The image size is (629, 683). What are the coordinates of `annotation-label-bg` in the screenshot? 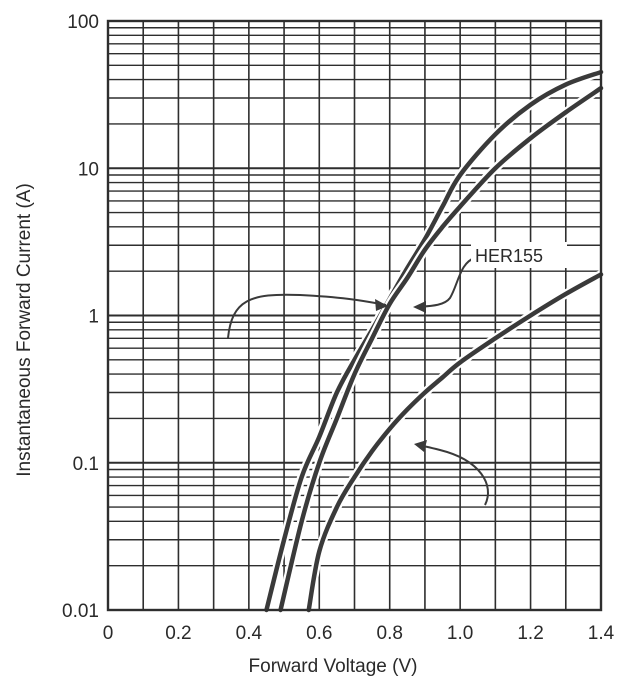 It's located at (519, 255).